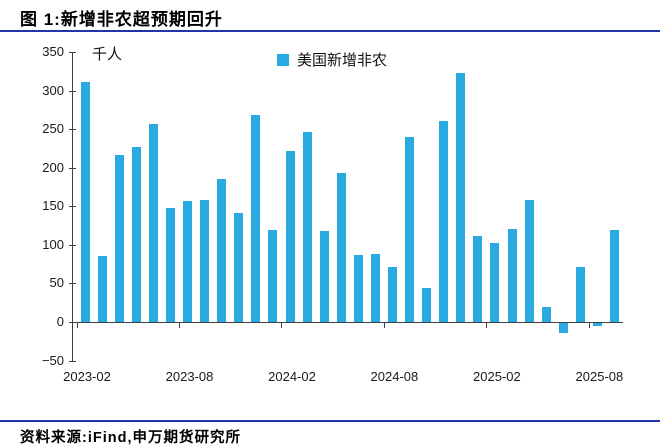  Describe the element at coordinates (189, 376) in the screenshot. I see `x-axis-tick-label: 2023-08` at that location.